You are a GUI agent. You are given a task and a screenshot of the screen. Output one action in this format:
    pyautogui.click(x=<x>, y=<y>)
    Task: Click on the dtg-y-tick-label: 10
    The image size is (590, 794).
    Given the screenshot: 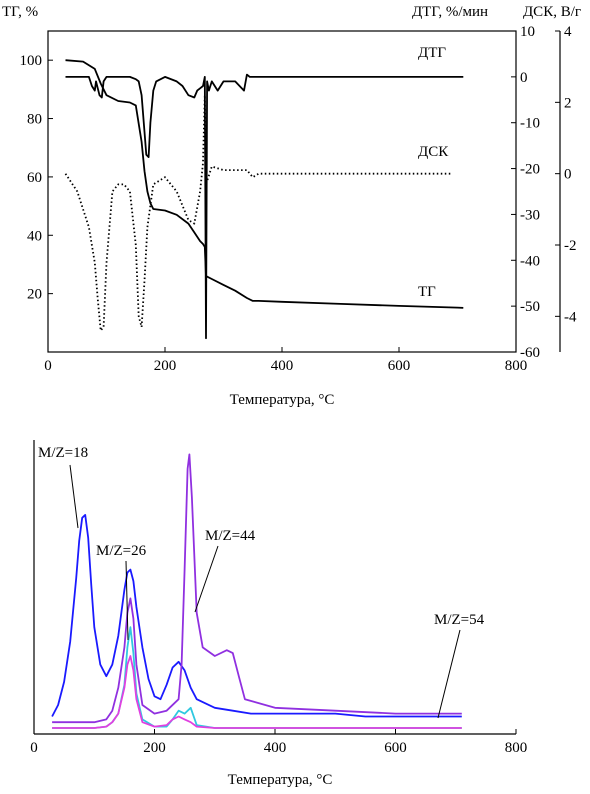 What is the action you would take?
    pyautogui.click(x=527, y=32)
    